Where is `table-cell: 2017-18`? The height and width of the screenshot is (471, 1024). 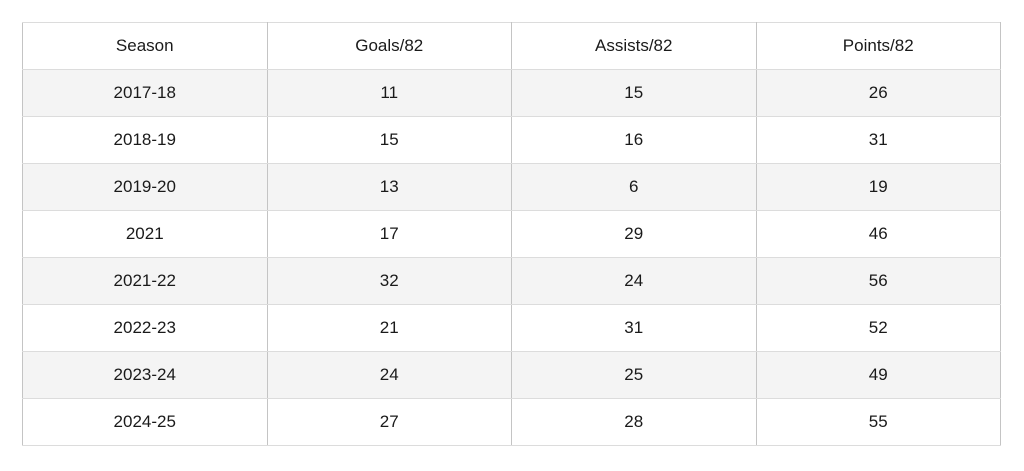
table-cell: 2017-18 is located at coordinates (145, 93).